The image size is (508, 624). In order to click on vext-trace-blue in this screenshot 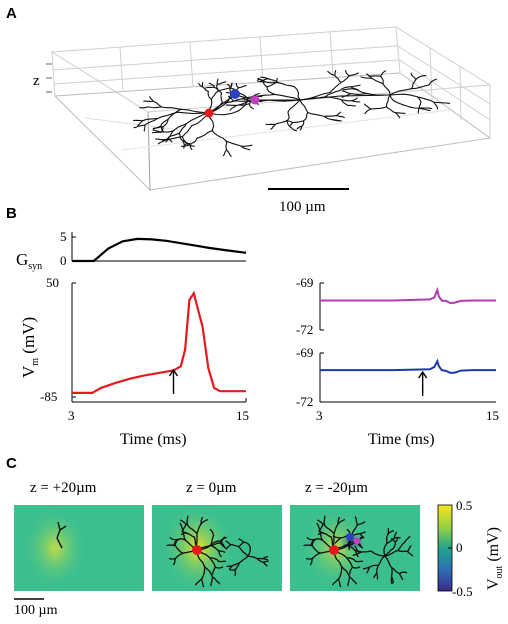, I will do `click(408, 366)`.